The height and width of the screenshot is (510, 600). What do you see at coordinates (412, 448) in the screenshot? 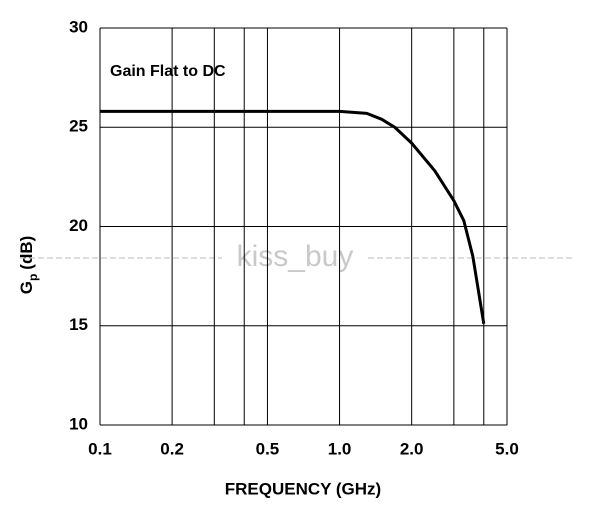
I see `x-tick-label: 2.0` at bounding box center [412, 448].